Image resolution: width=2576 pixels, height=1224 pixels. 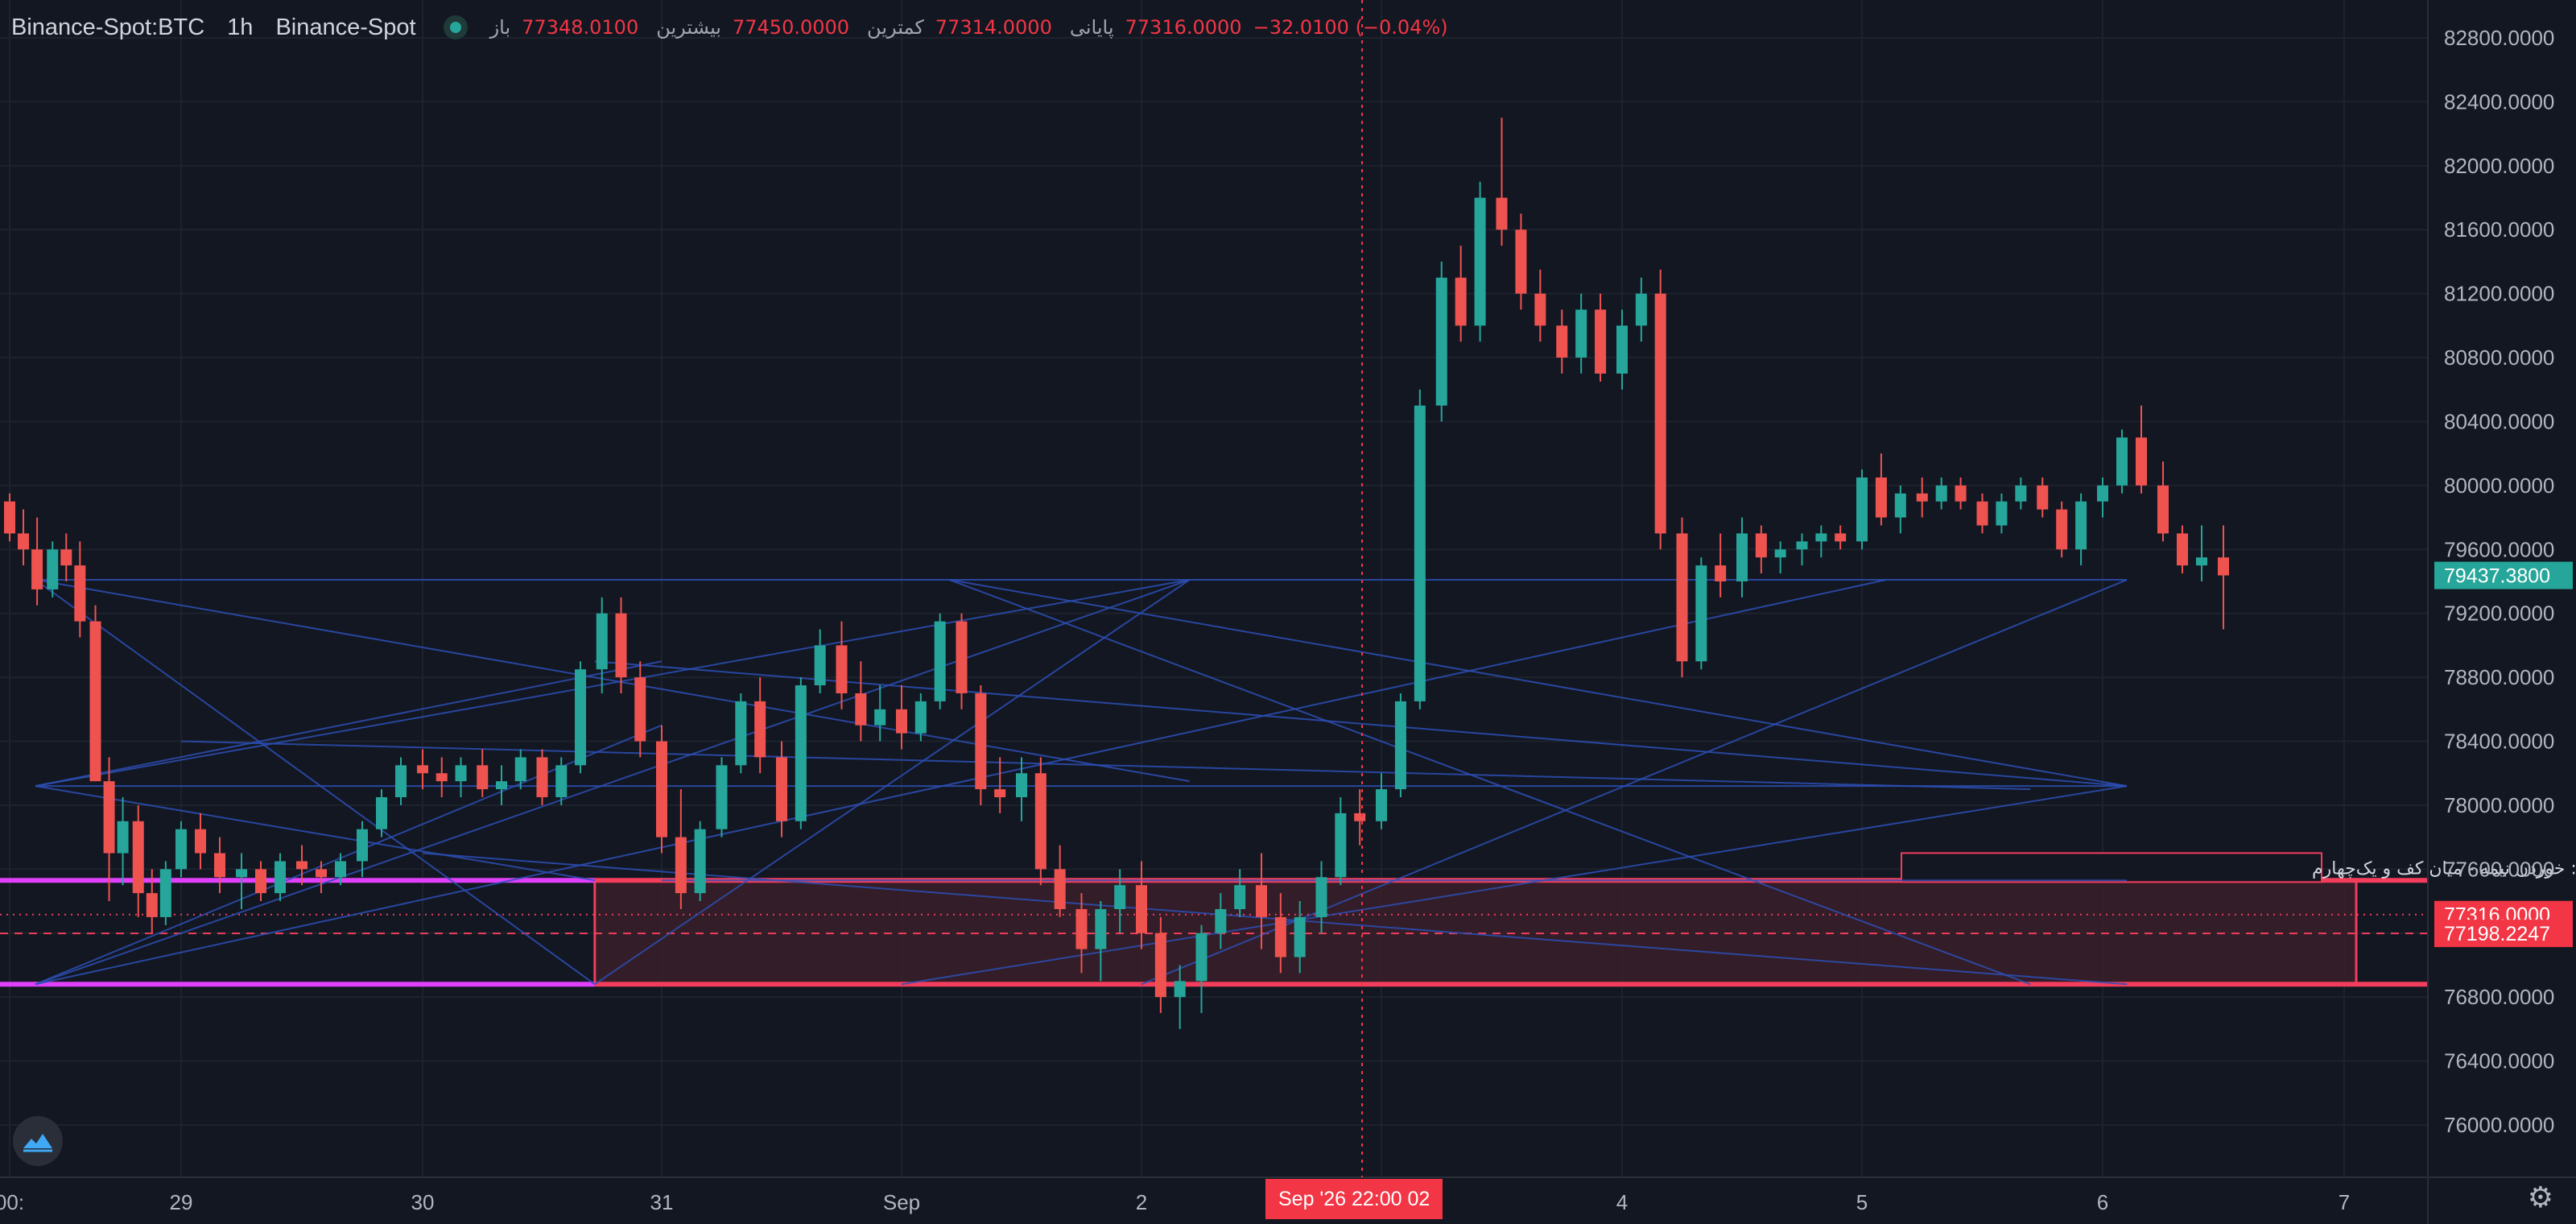 I want to click on y-tick-label: 79200.0000, so click(x=2499, y=614).